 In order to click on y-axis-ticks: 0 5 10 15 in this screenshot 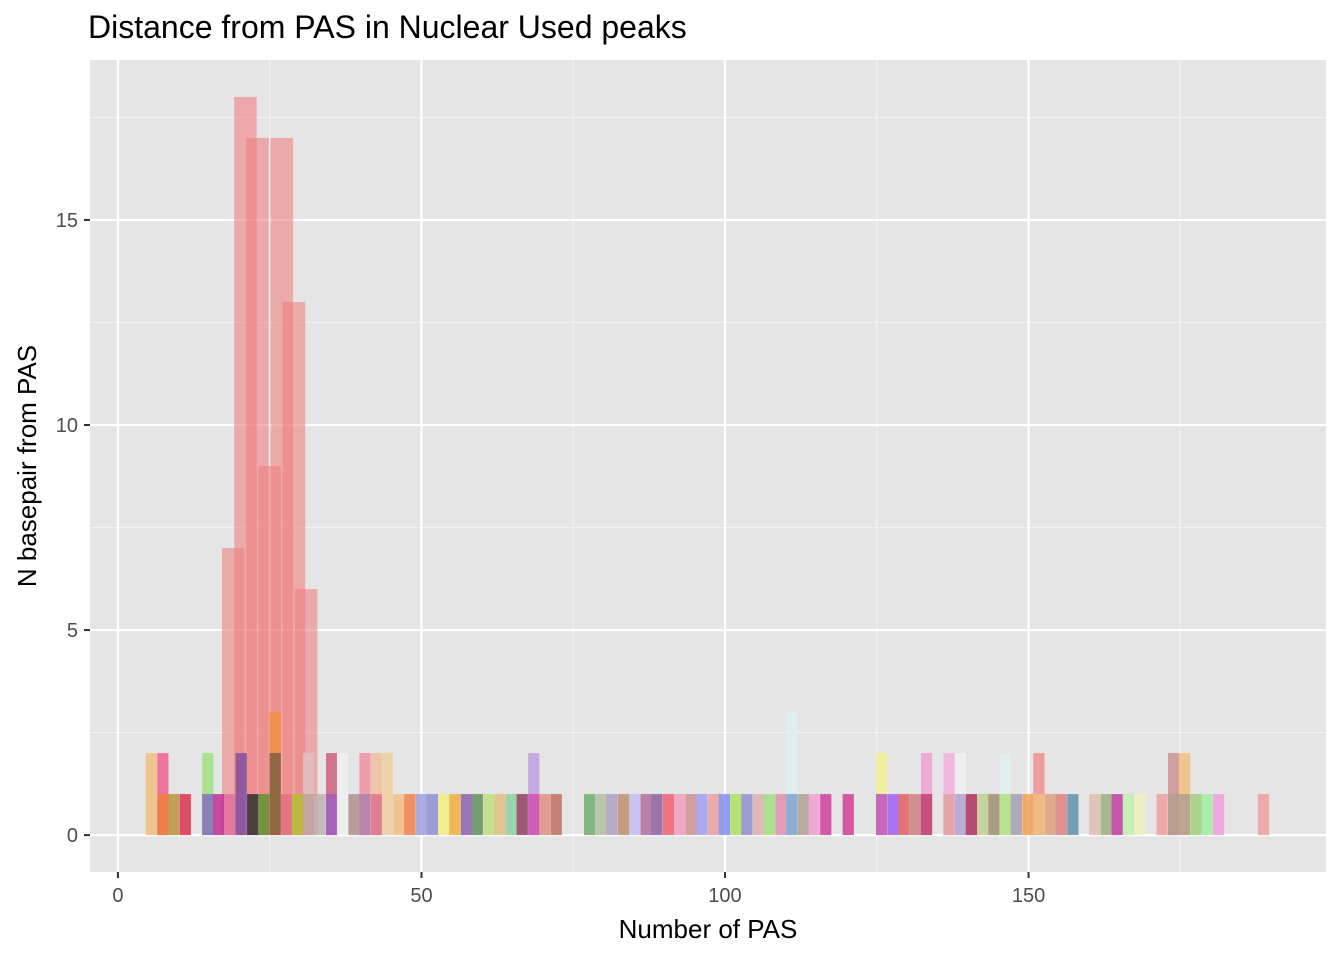, I will do `click(73, 528)`.